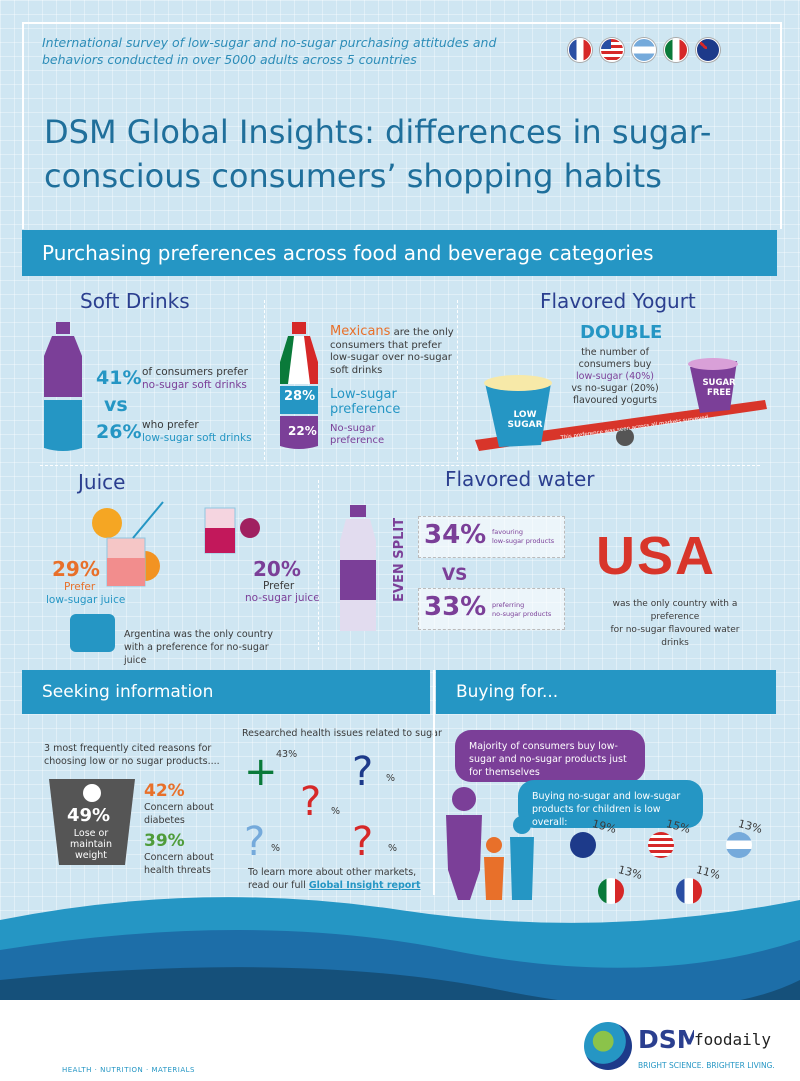  I want to click on juice-glasses-icon, so click(176, 544).